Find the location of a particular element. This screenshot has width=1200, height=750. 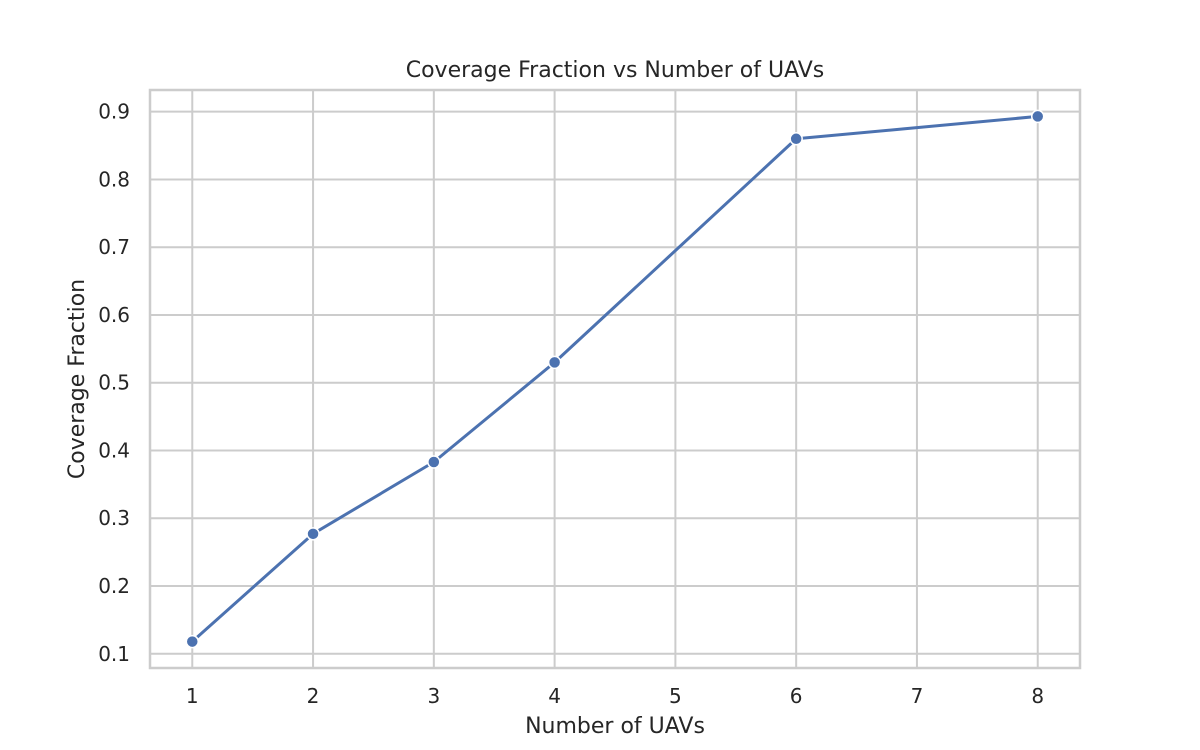

y-tick-label: 0.9 is located at coordinates (114, 112).